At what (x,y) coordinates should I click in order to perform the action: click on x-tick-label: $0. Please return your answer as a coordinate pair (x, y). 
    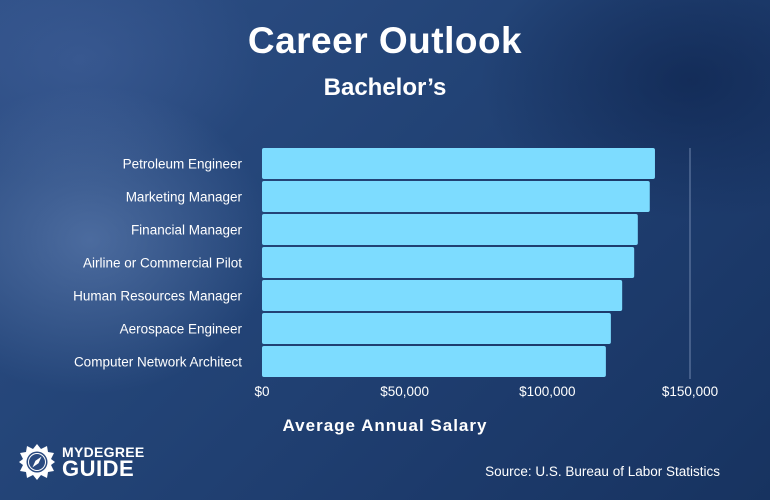
    Looking at the image, I should click on (261, 391).